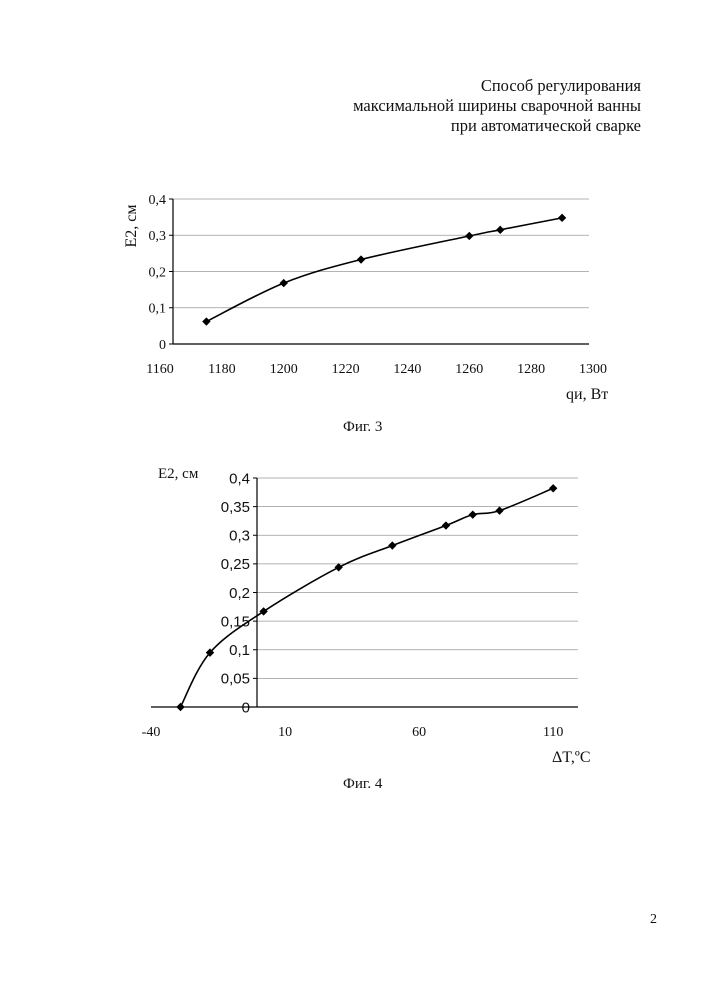 Image resolution: width=707 pixels, height=1000 pixels. What do you see at coordinates (235, 564) in the screenshot?
I see `fig4-y-tick-label: 0,25` at bounding box center [235, 564].